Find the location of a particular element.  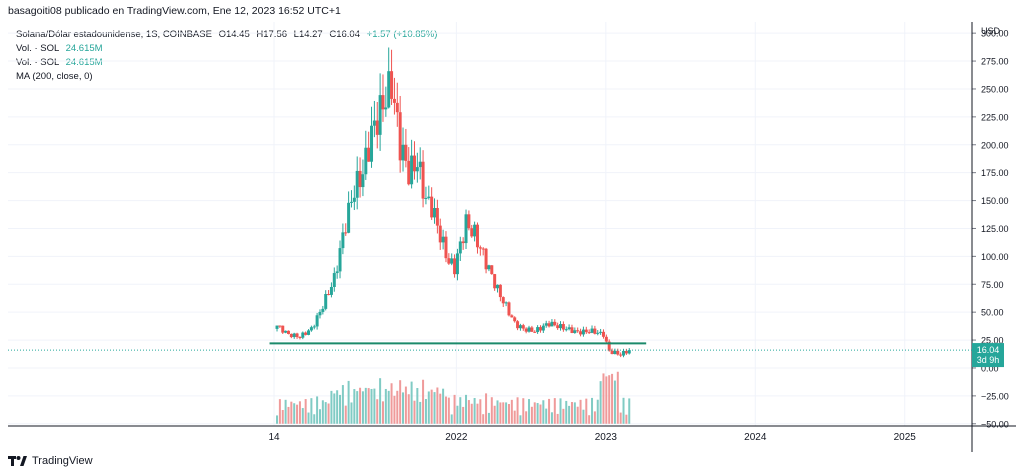

currency-label: USD is located at coordinates (991, 31).